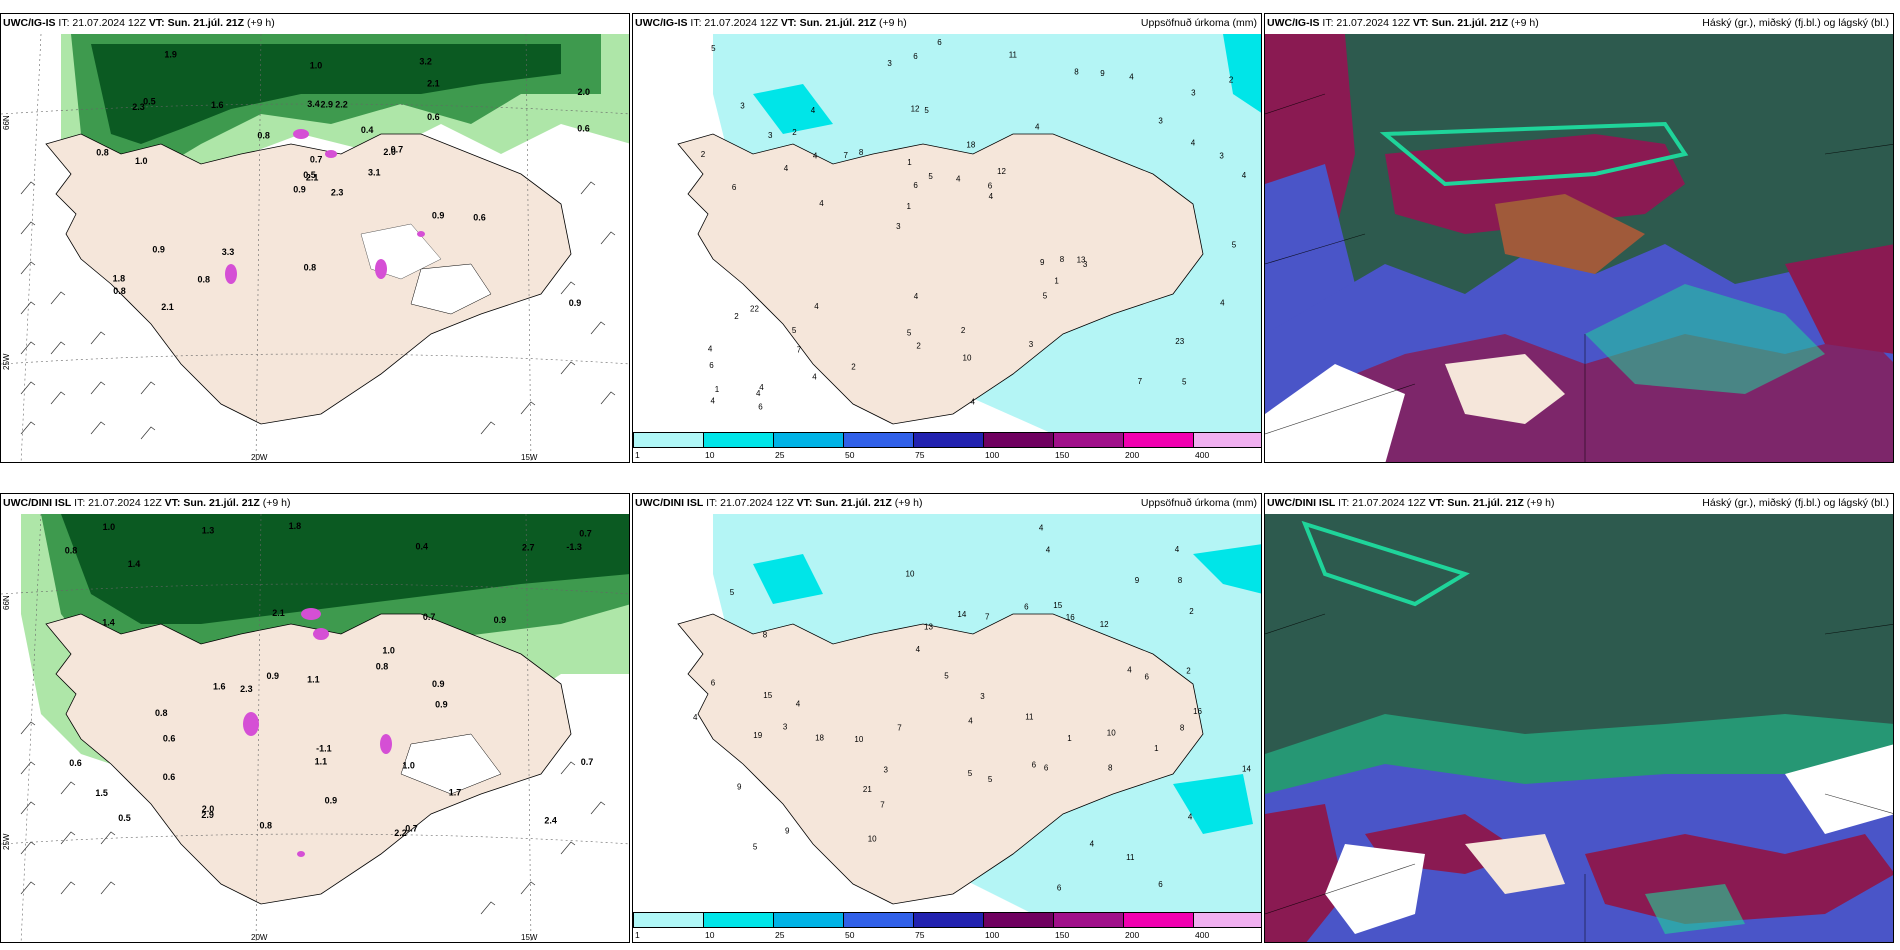  I want to click on map-value-label: 10, so click(967, 358).